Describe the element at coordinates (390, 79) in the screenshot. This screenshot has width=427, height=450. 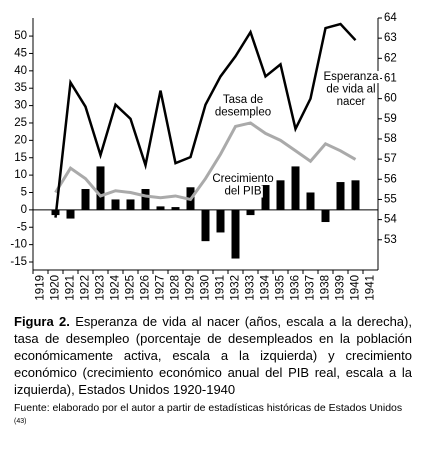
I see `y2-tick-label: 61` at that location.